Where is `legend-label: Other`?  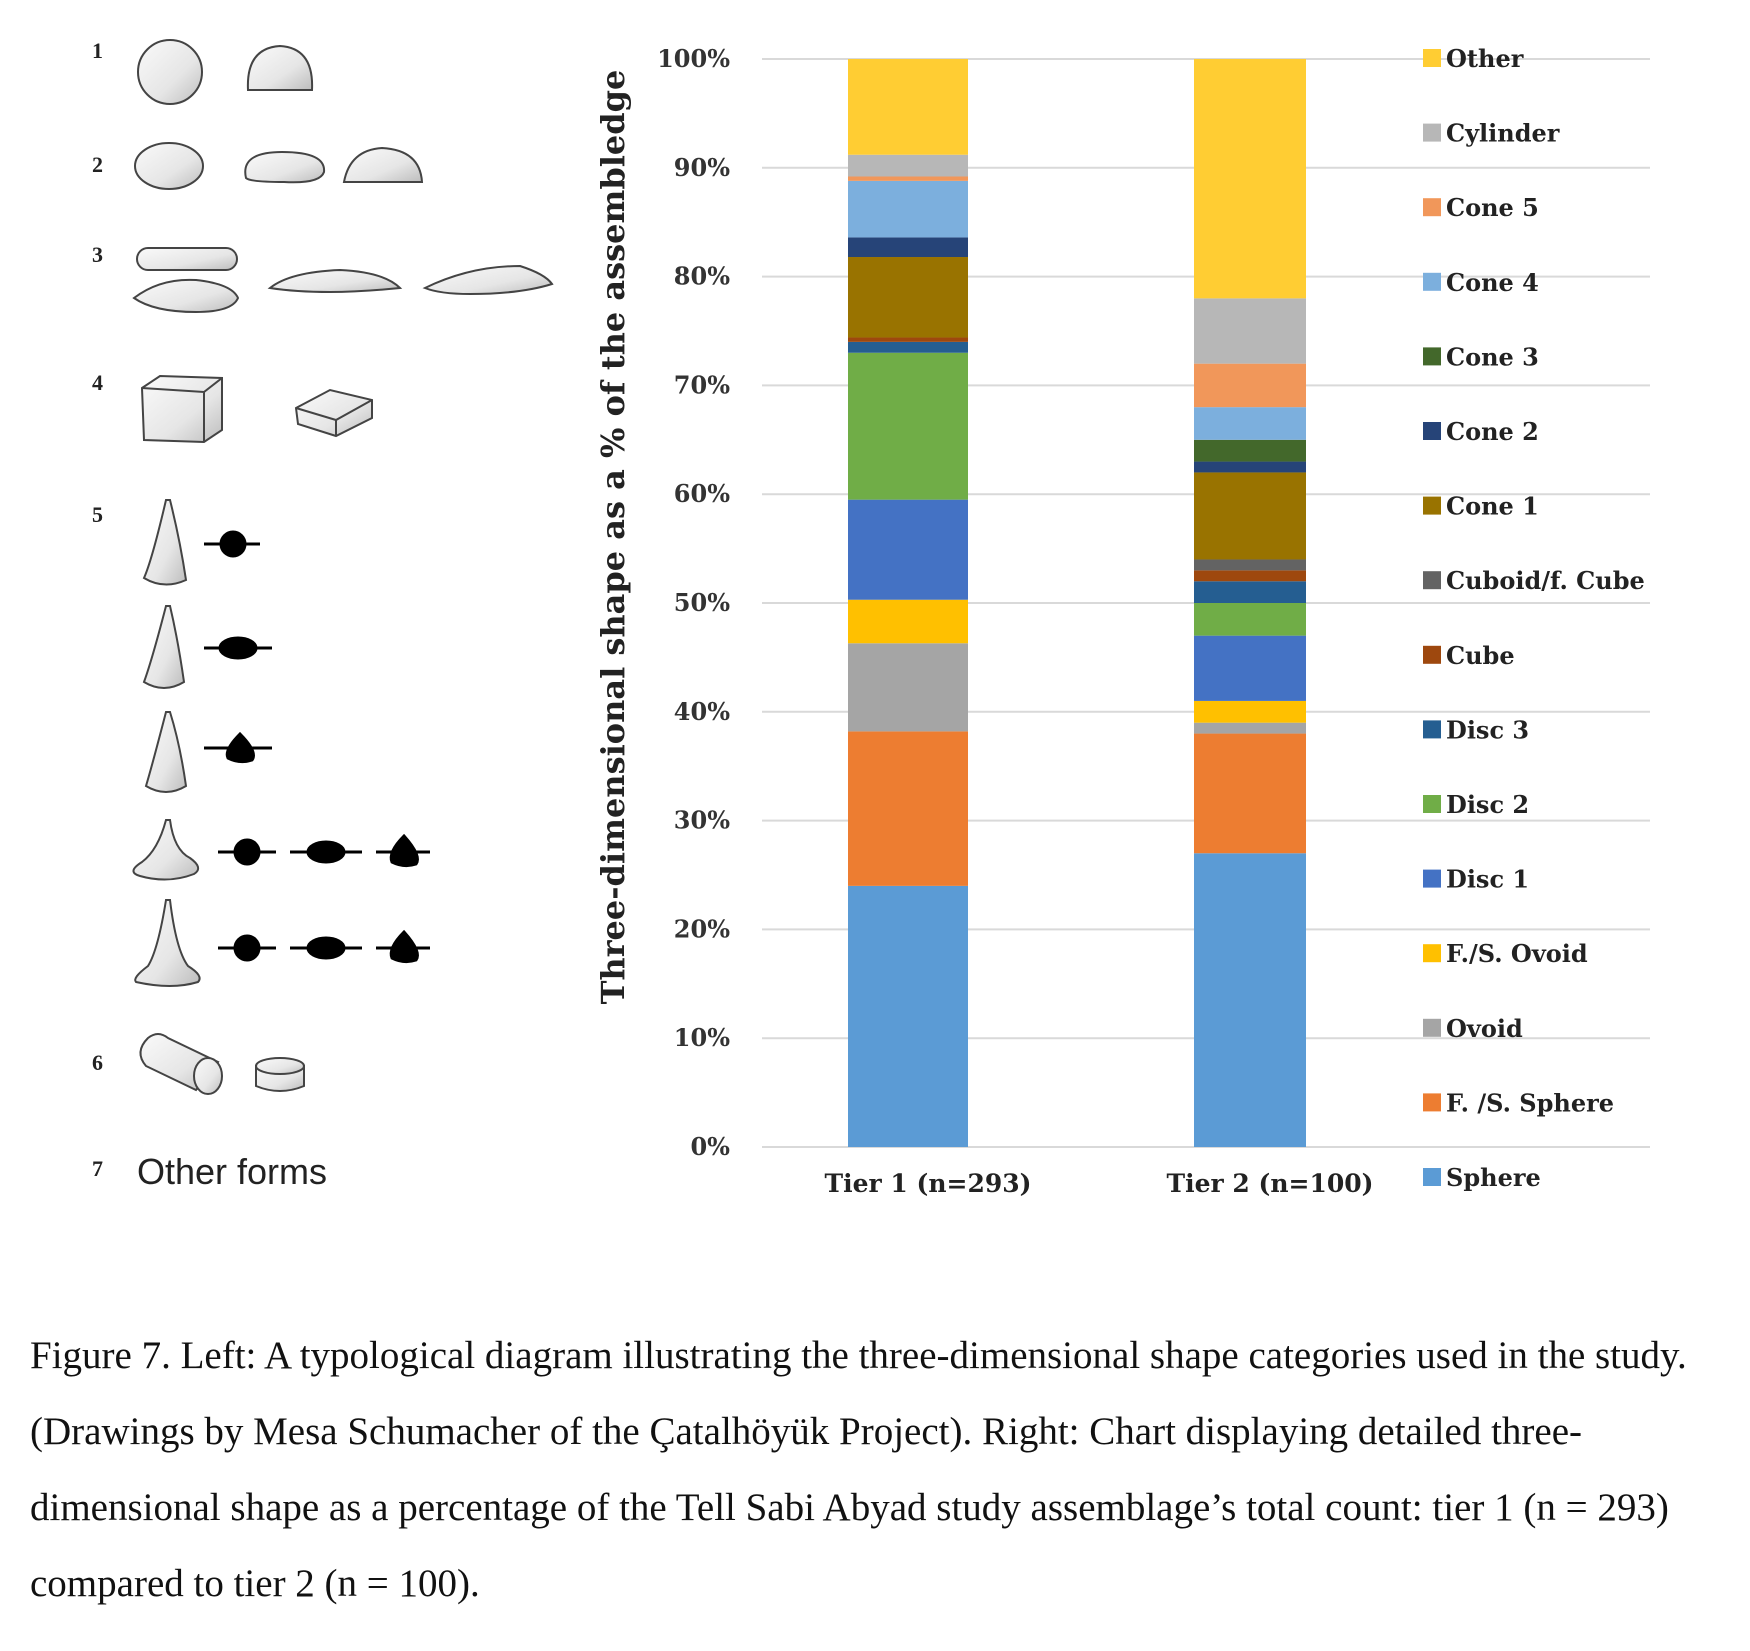
legend-label: Other is located at coordinates (1485, 58).